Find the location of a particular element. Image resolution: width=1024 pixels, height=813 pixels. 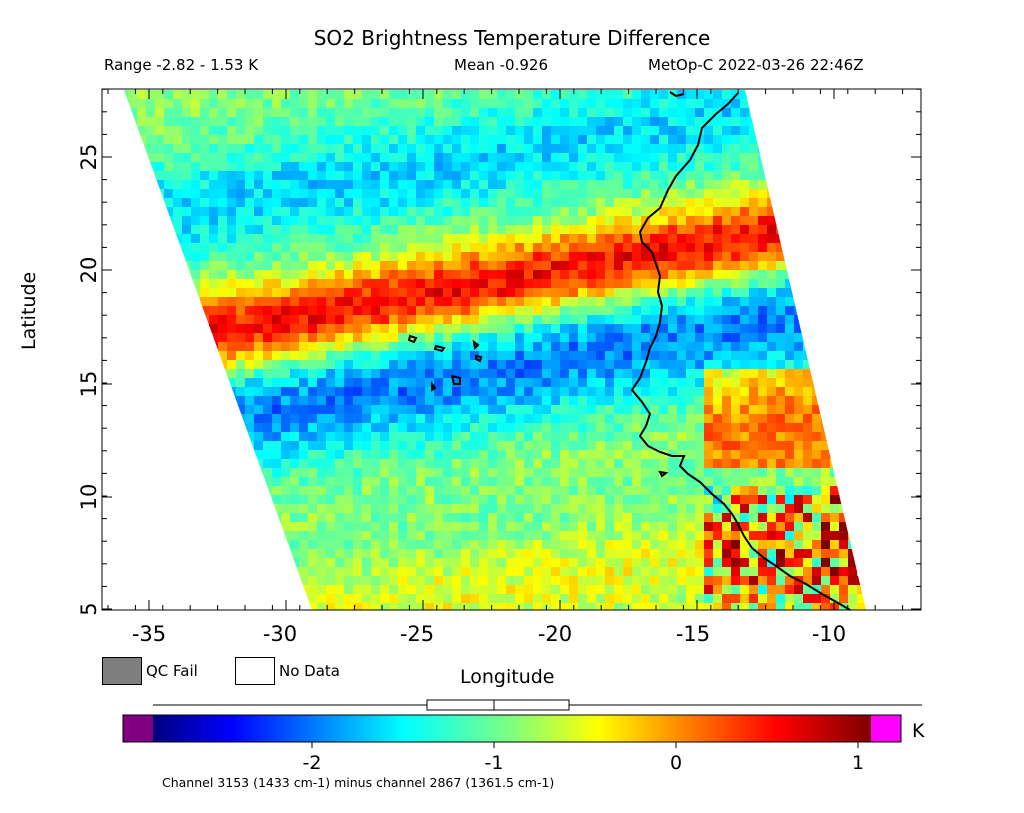

no-data-label: No Data is located at coordinates (309, 671).